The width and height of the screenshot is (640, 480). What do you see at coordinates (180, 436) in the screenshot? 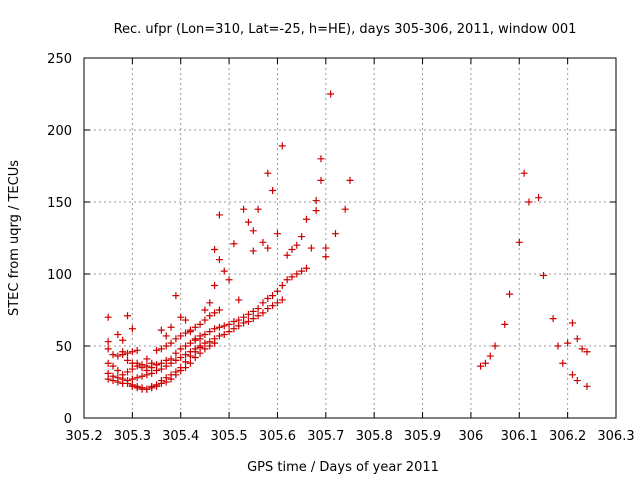
I see `x-tick-label: 305.4` at bounding box center [180, 436].